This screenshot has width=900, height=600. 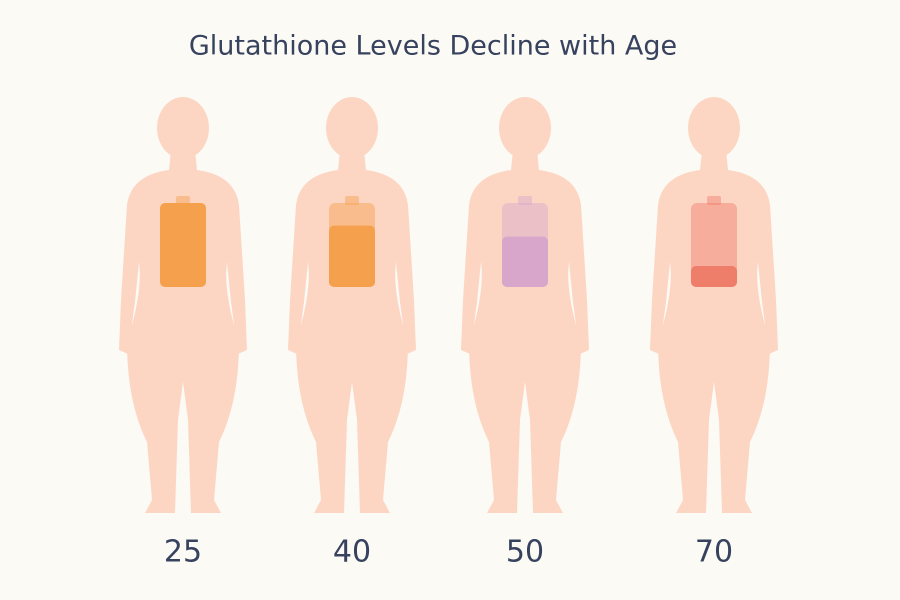 I want to click on age-label: 40, so click(x=352, y=552).